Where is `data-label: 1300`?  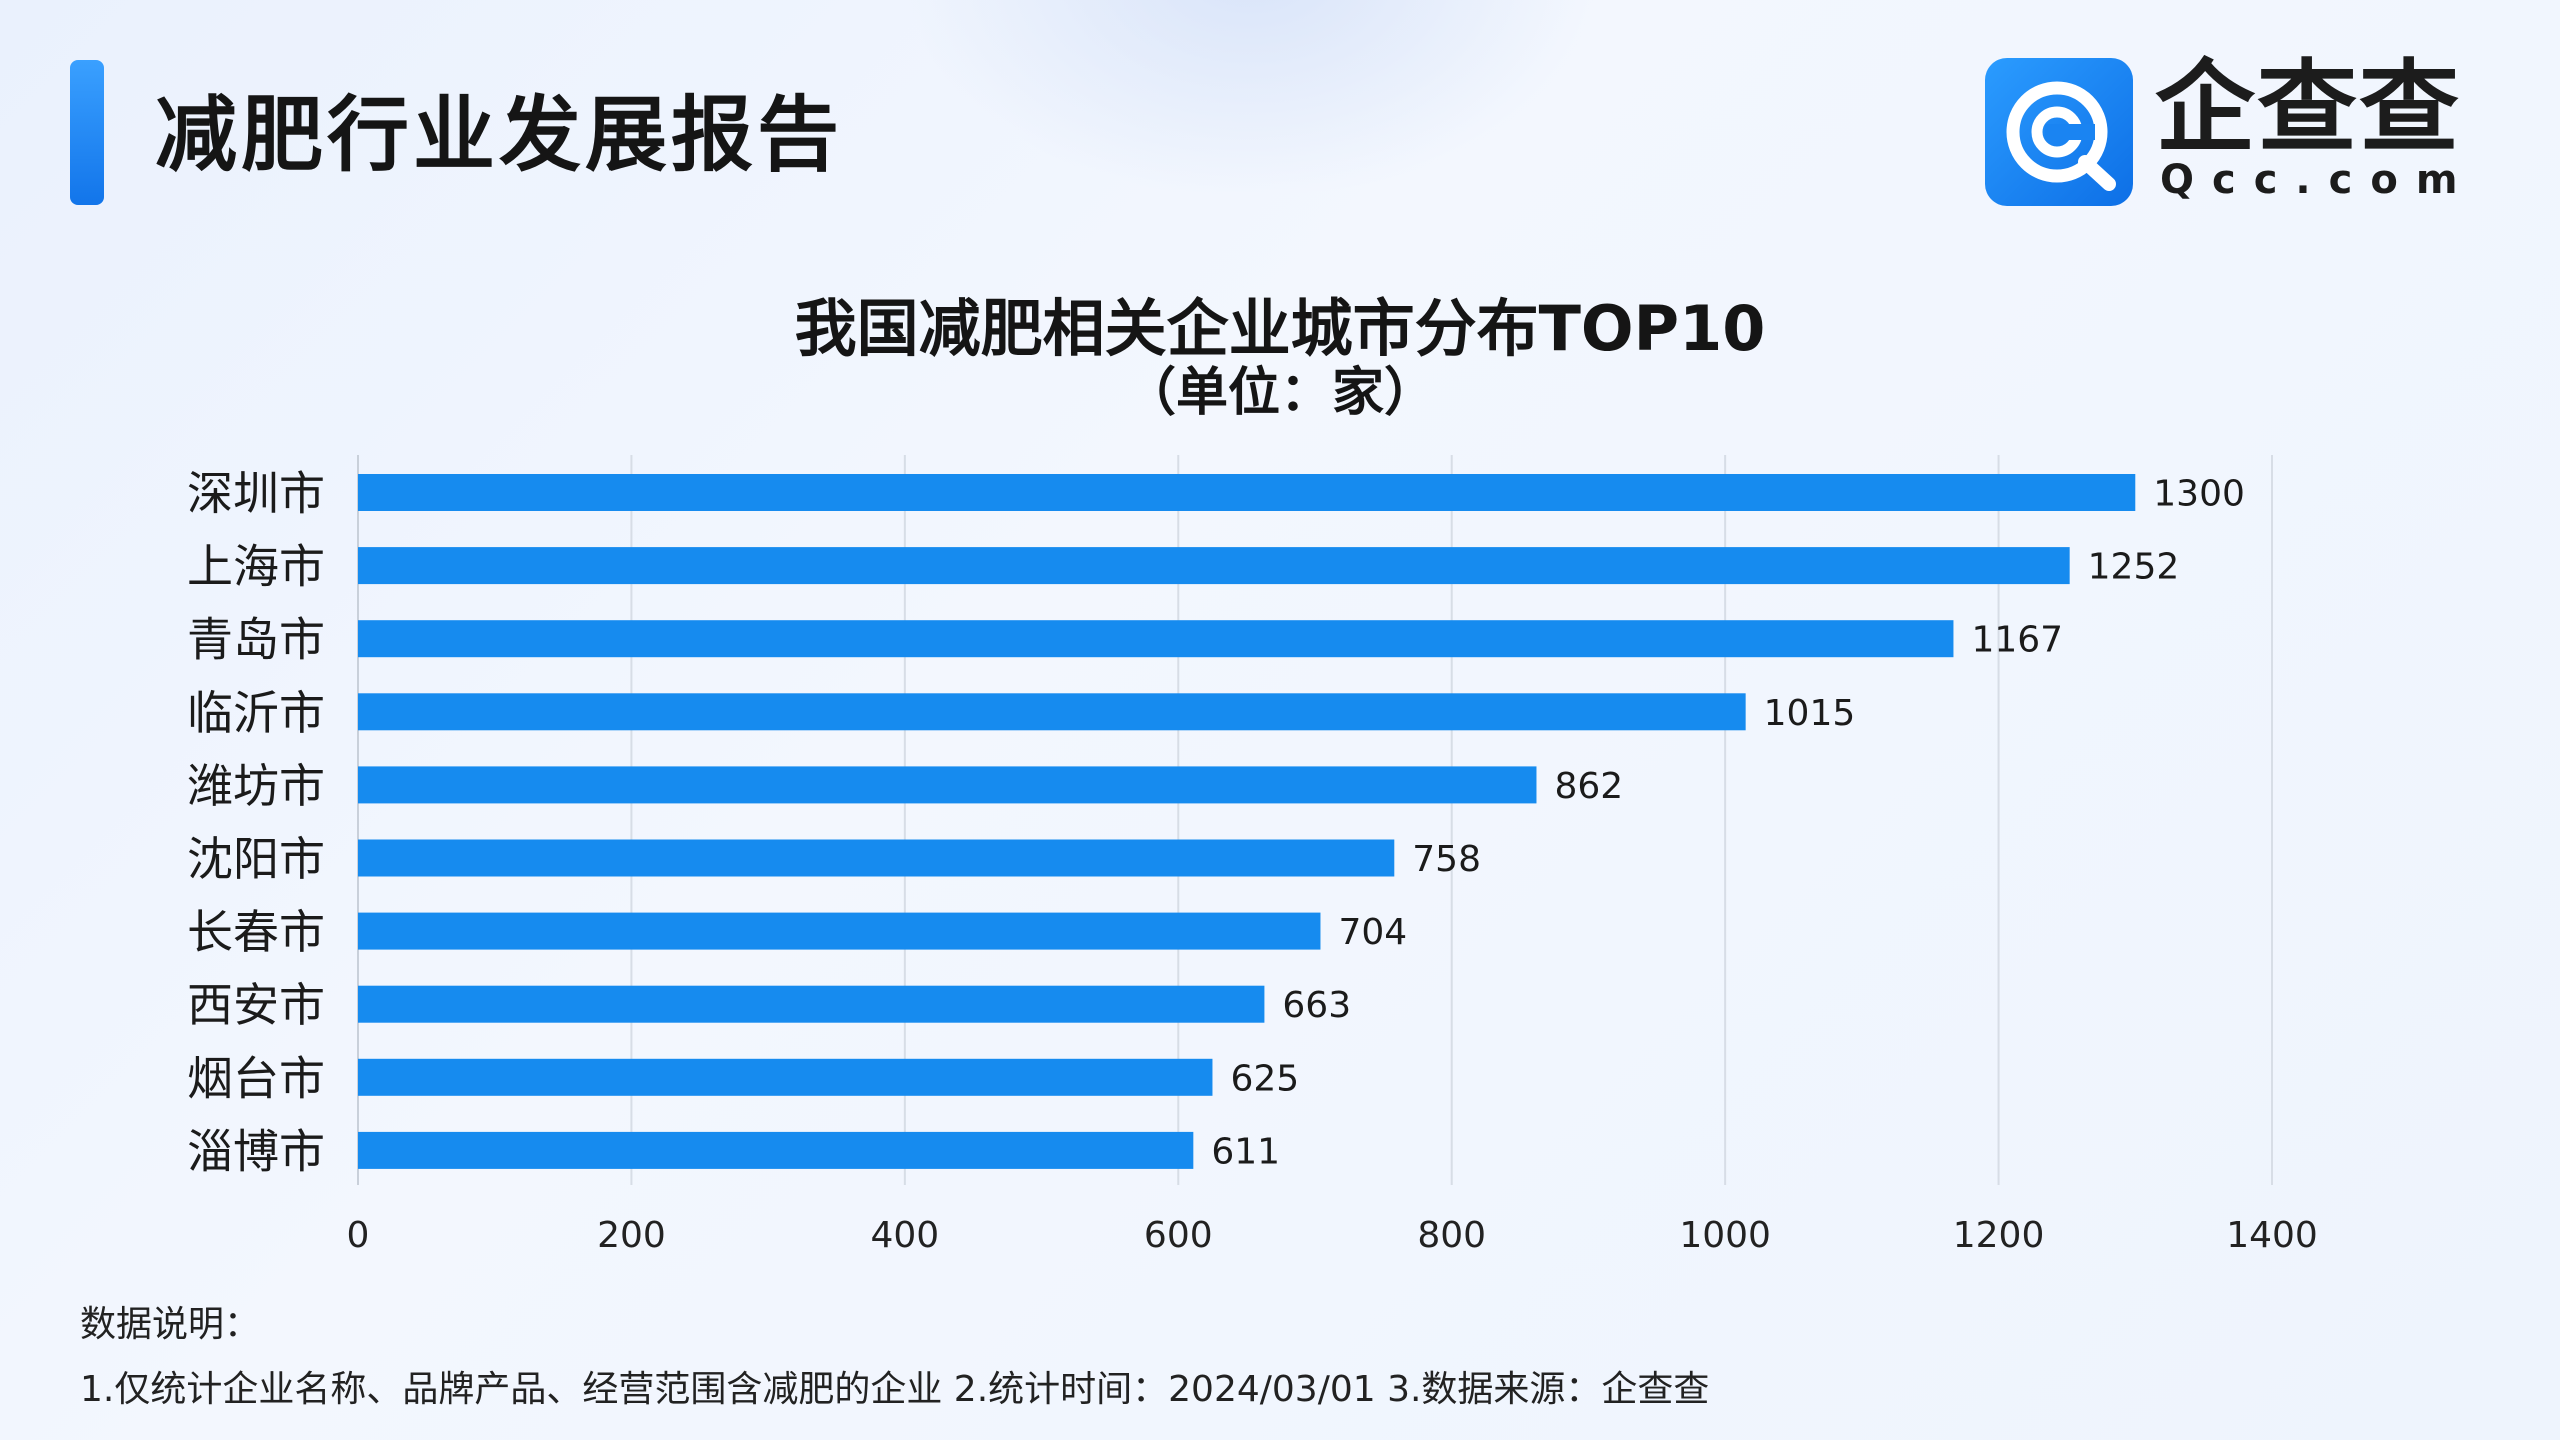 data-label: 1300 is located at coordinates (2199, 494).